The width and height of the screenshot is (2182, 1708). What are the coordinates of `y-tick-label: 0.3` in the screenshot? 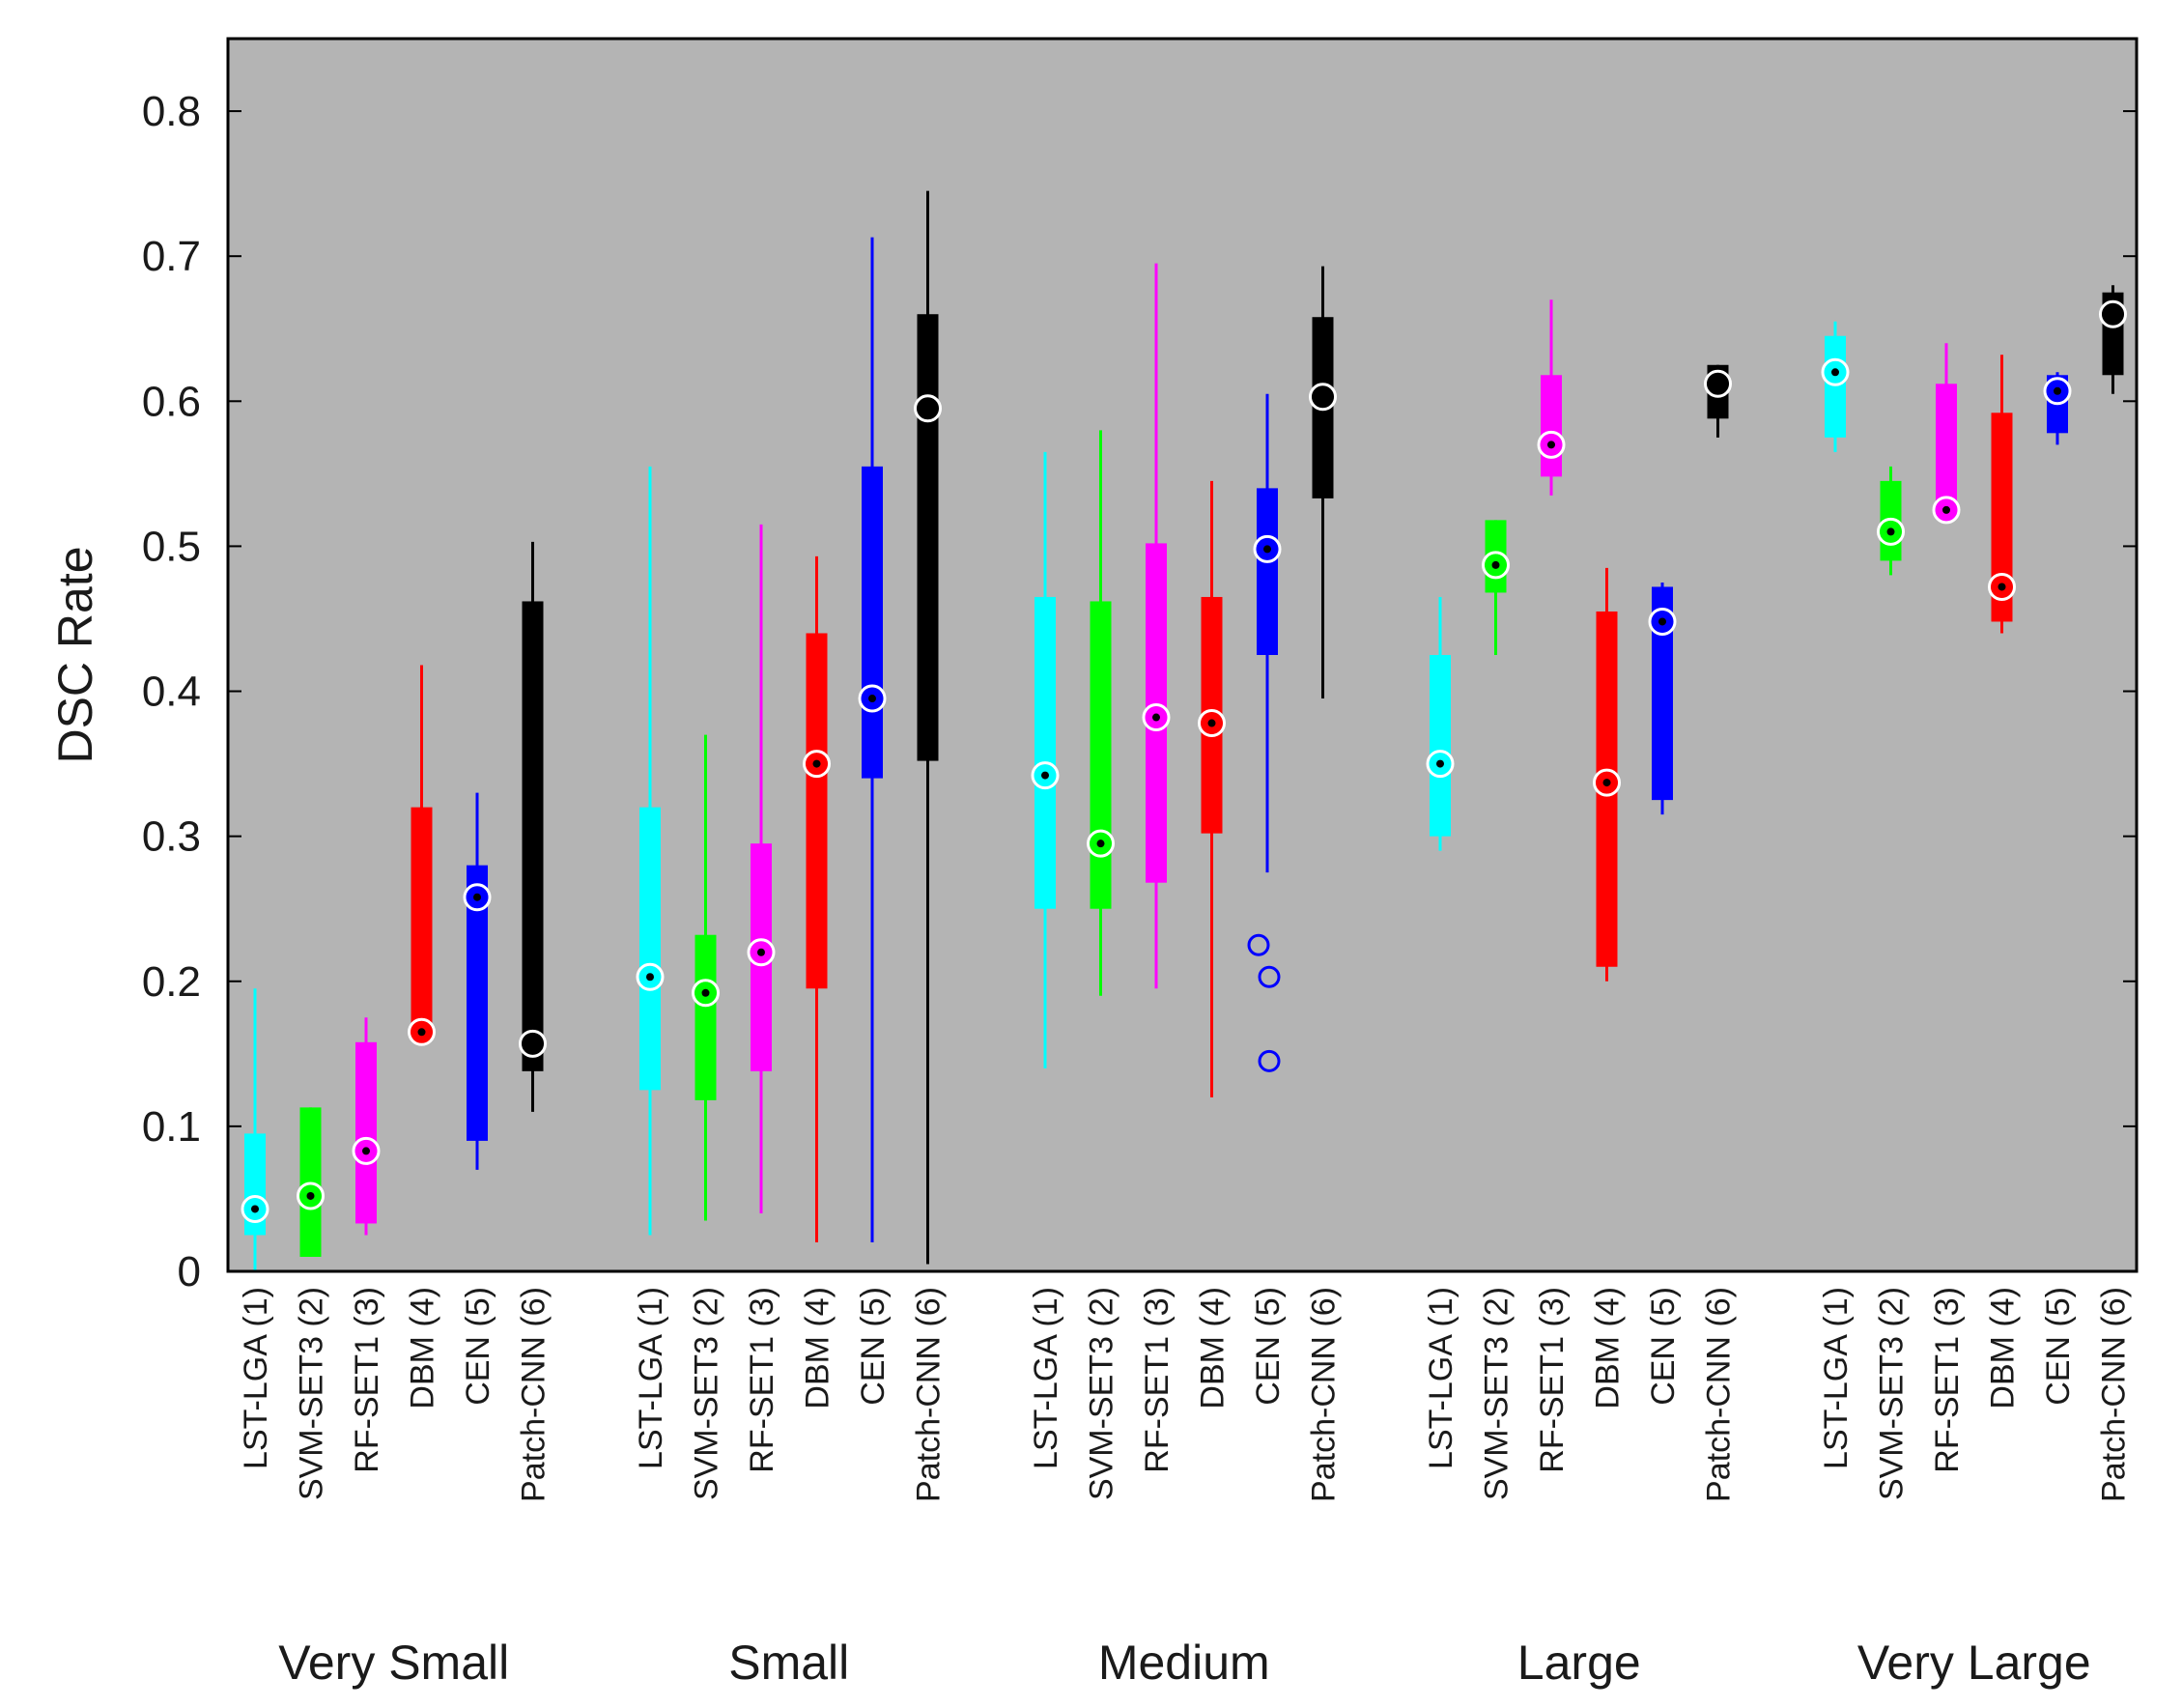 It's located at (171, 837).